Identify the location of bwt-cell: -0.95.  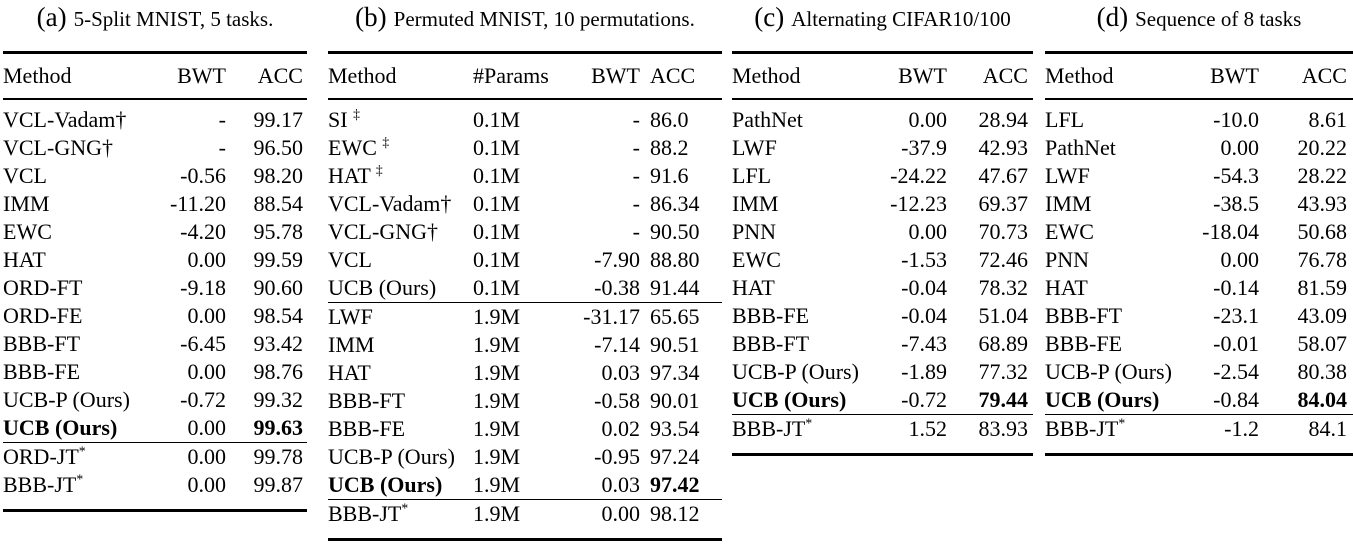
(617, 456).